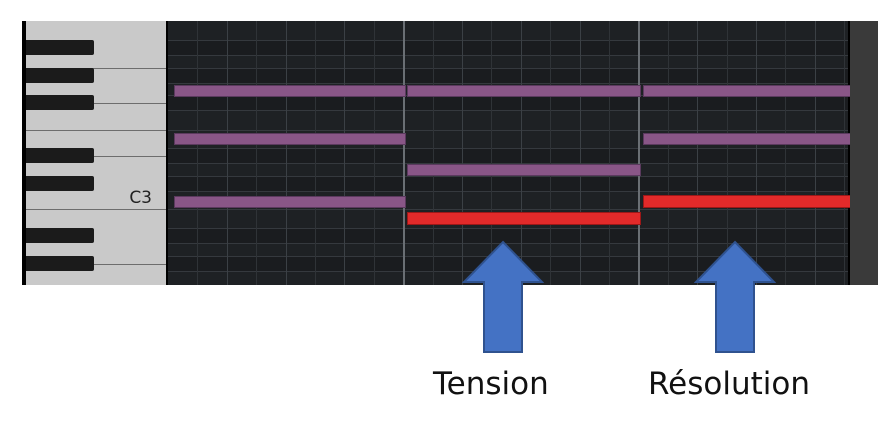  I want to click on note-chord-2-middle, so click(524, 170).